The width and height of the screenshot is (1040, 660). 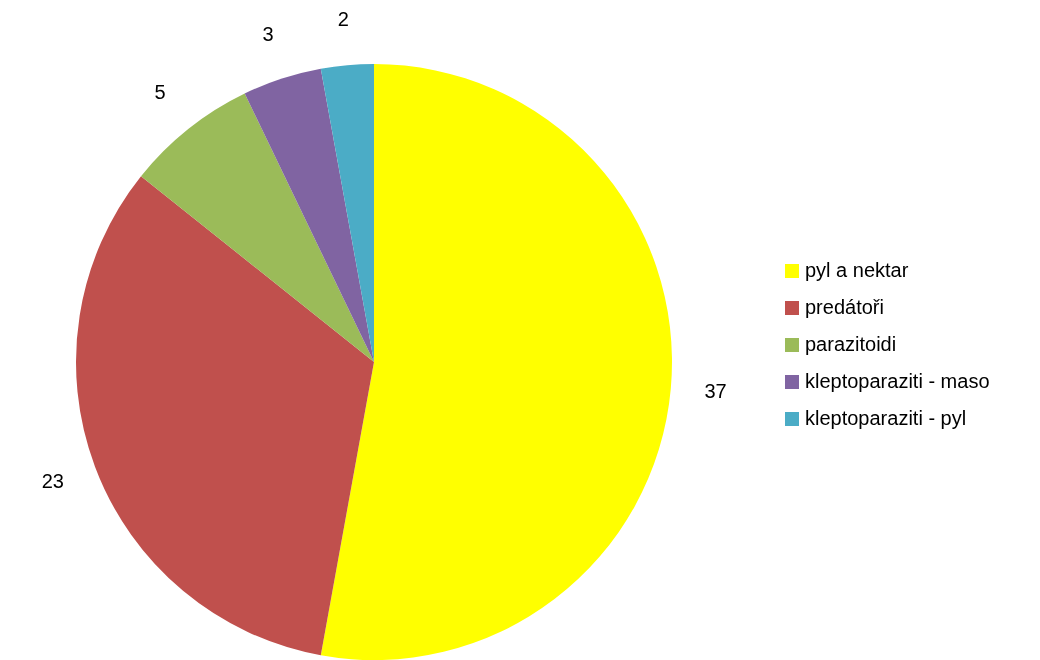 What do you see at coordinates (844, 307) in the screenshot?
I see `legend-label: predátoři` at bounding box center [844, 307].